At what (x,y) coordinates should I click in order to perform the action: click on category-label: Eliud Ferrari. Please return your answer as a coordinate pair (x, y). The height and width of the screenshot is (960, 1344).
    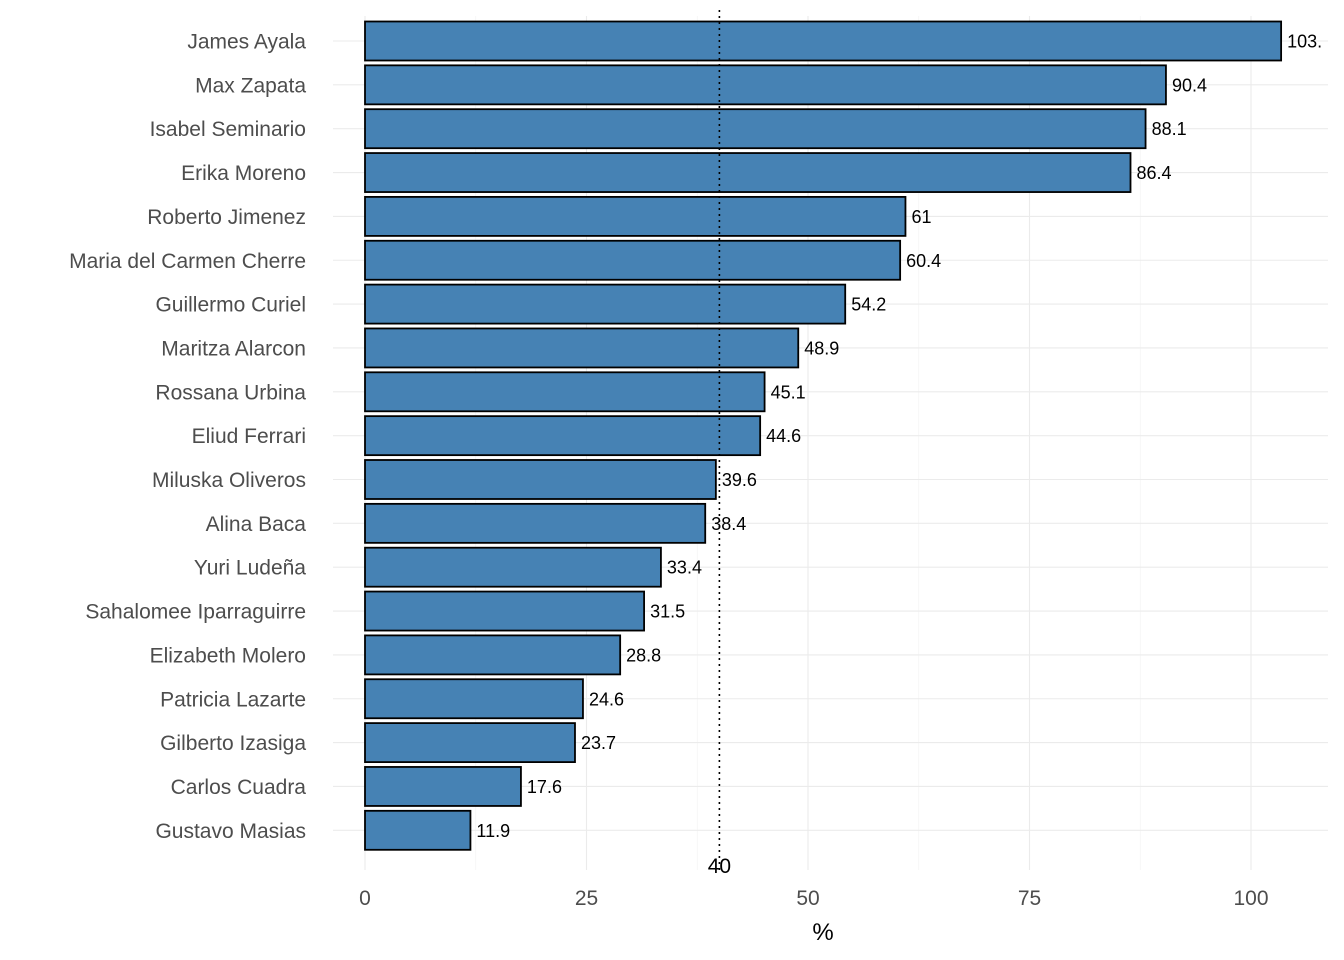
    Looking at the image, I should click on (249, 436).